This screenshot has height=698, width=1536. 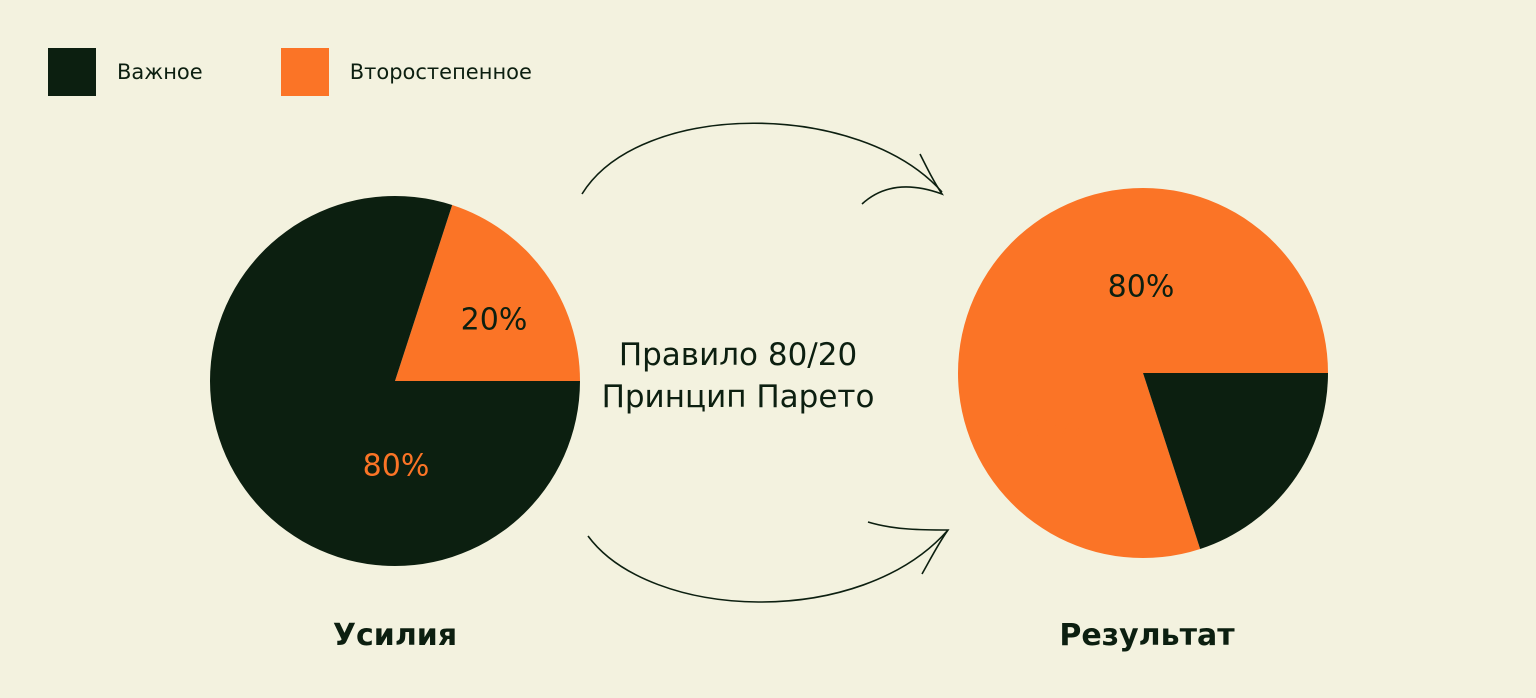 I want to click on pie-results: 80% 20%, so click(x=1143, y=372).